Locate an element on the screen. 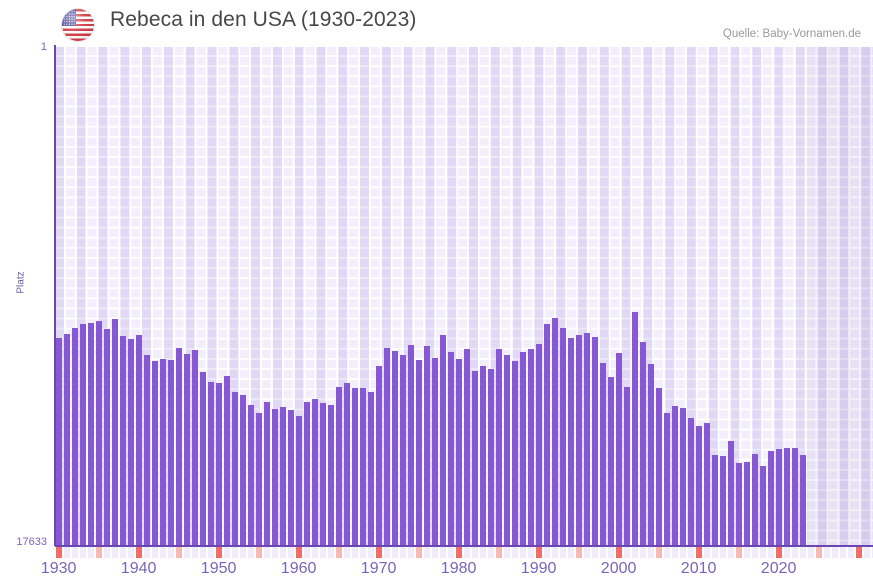  bar-1987 is located at coordinates (514, 453).